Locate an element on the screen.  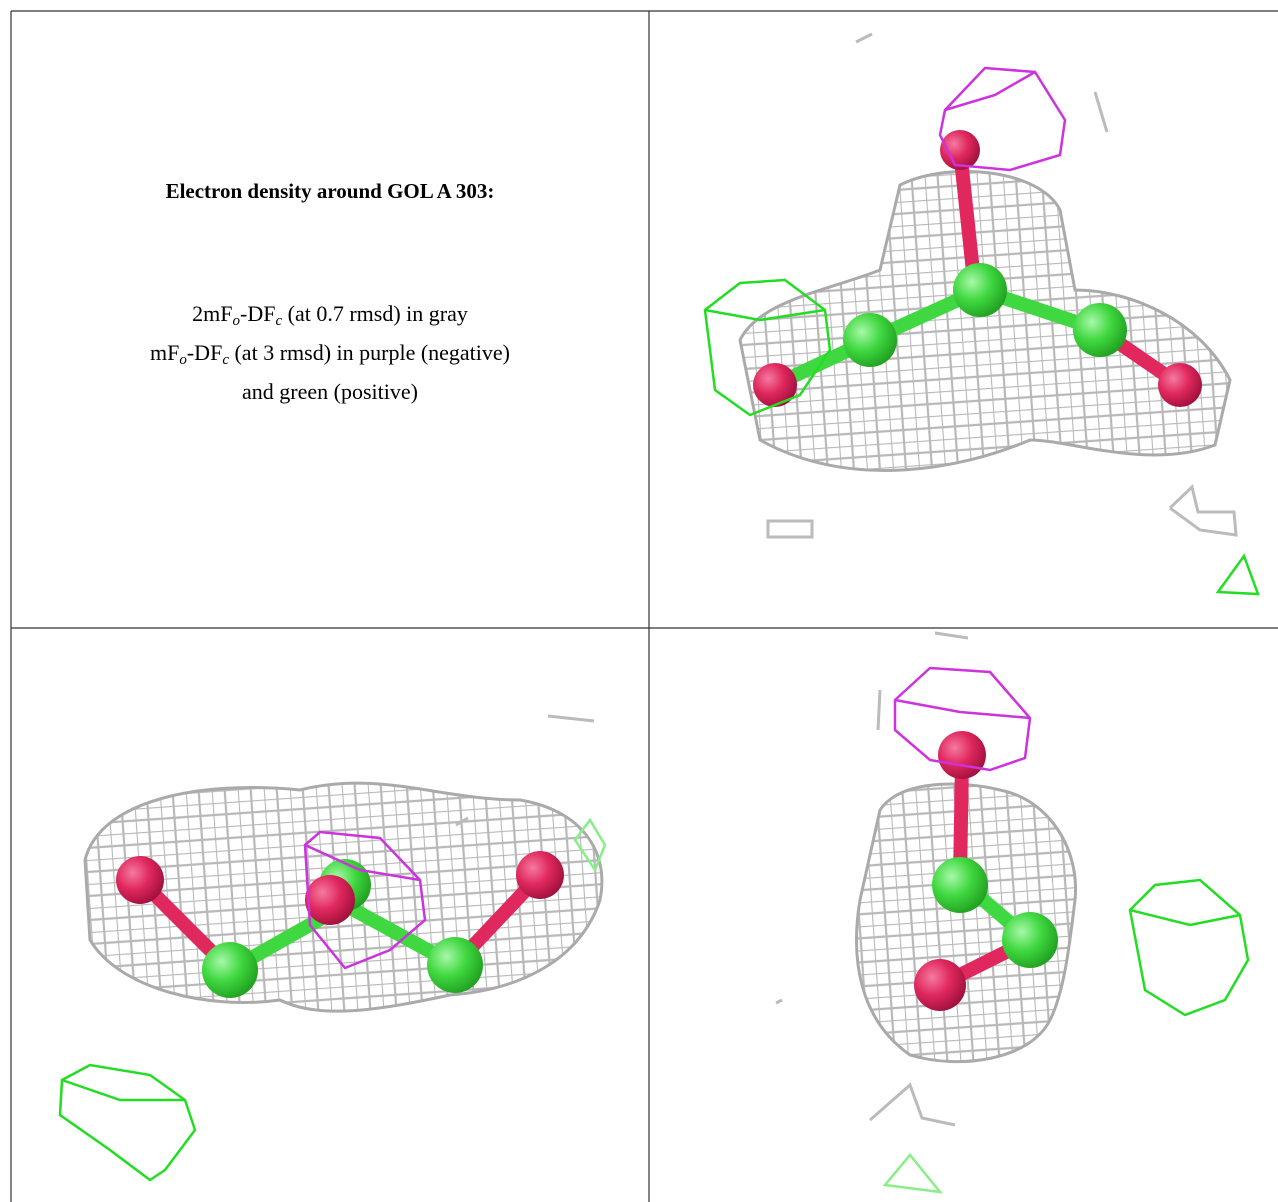
caption-title: Electron density around GOL A 303: is located at coordinates (330, 191).